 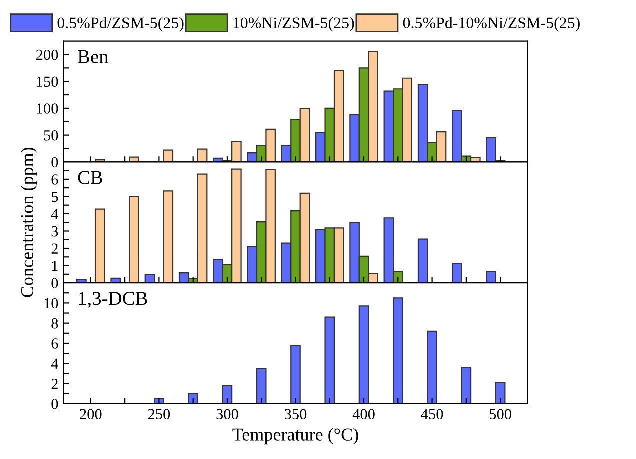 What do you see at coordinates (227, 414) in the screenshot?
I see `x-tick-label: 300` at bounding box center [227, 414].